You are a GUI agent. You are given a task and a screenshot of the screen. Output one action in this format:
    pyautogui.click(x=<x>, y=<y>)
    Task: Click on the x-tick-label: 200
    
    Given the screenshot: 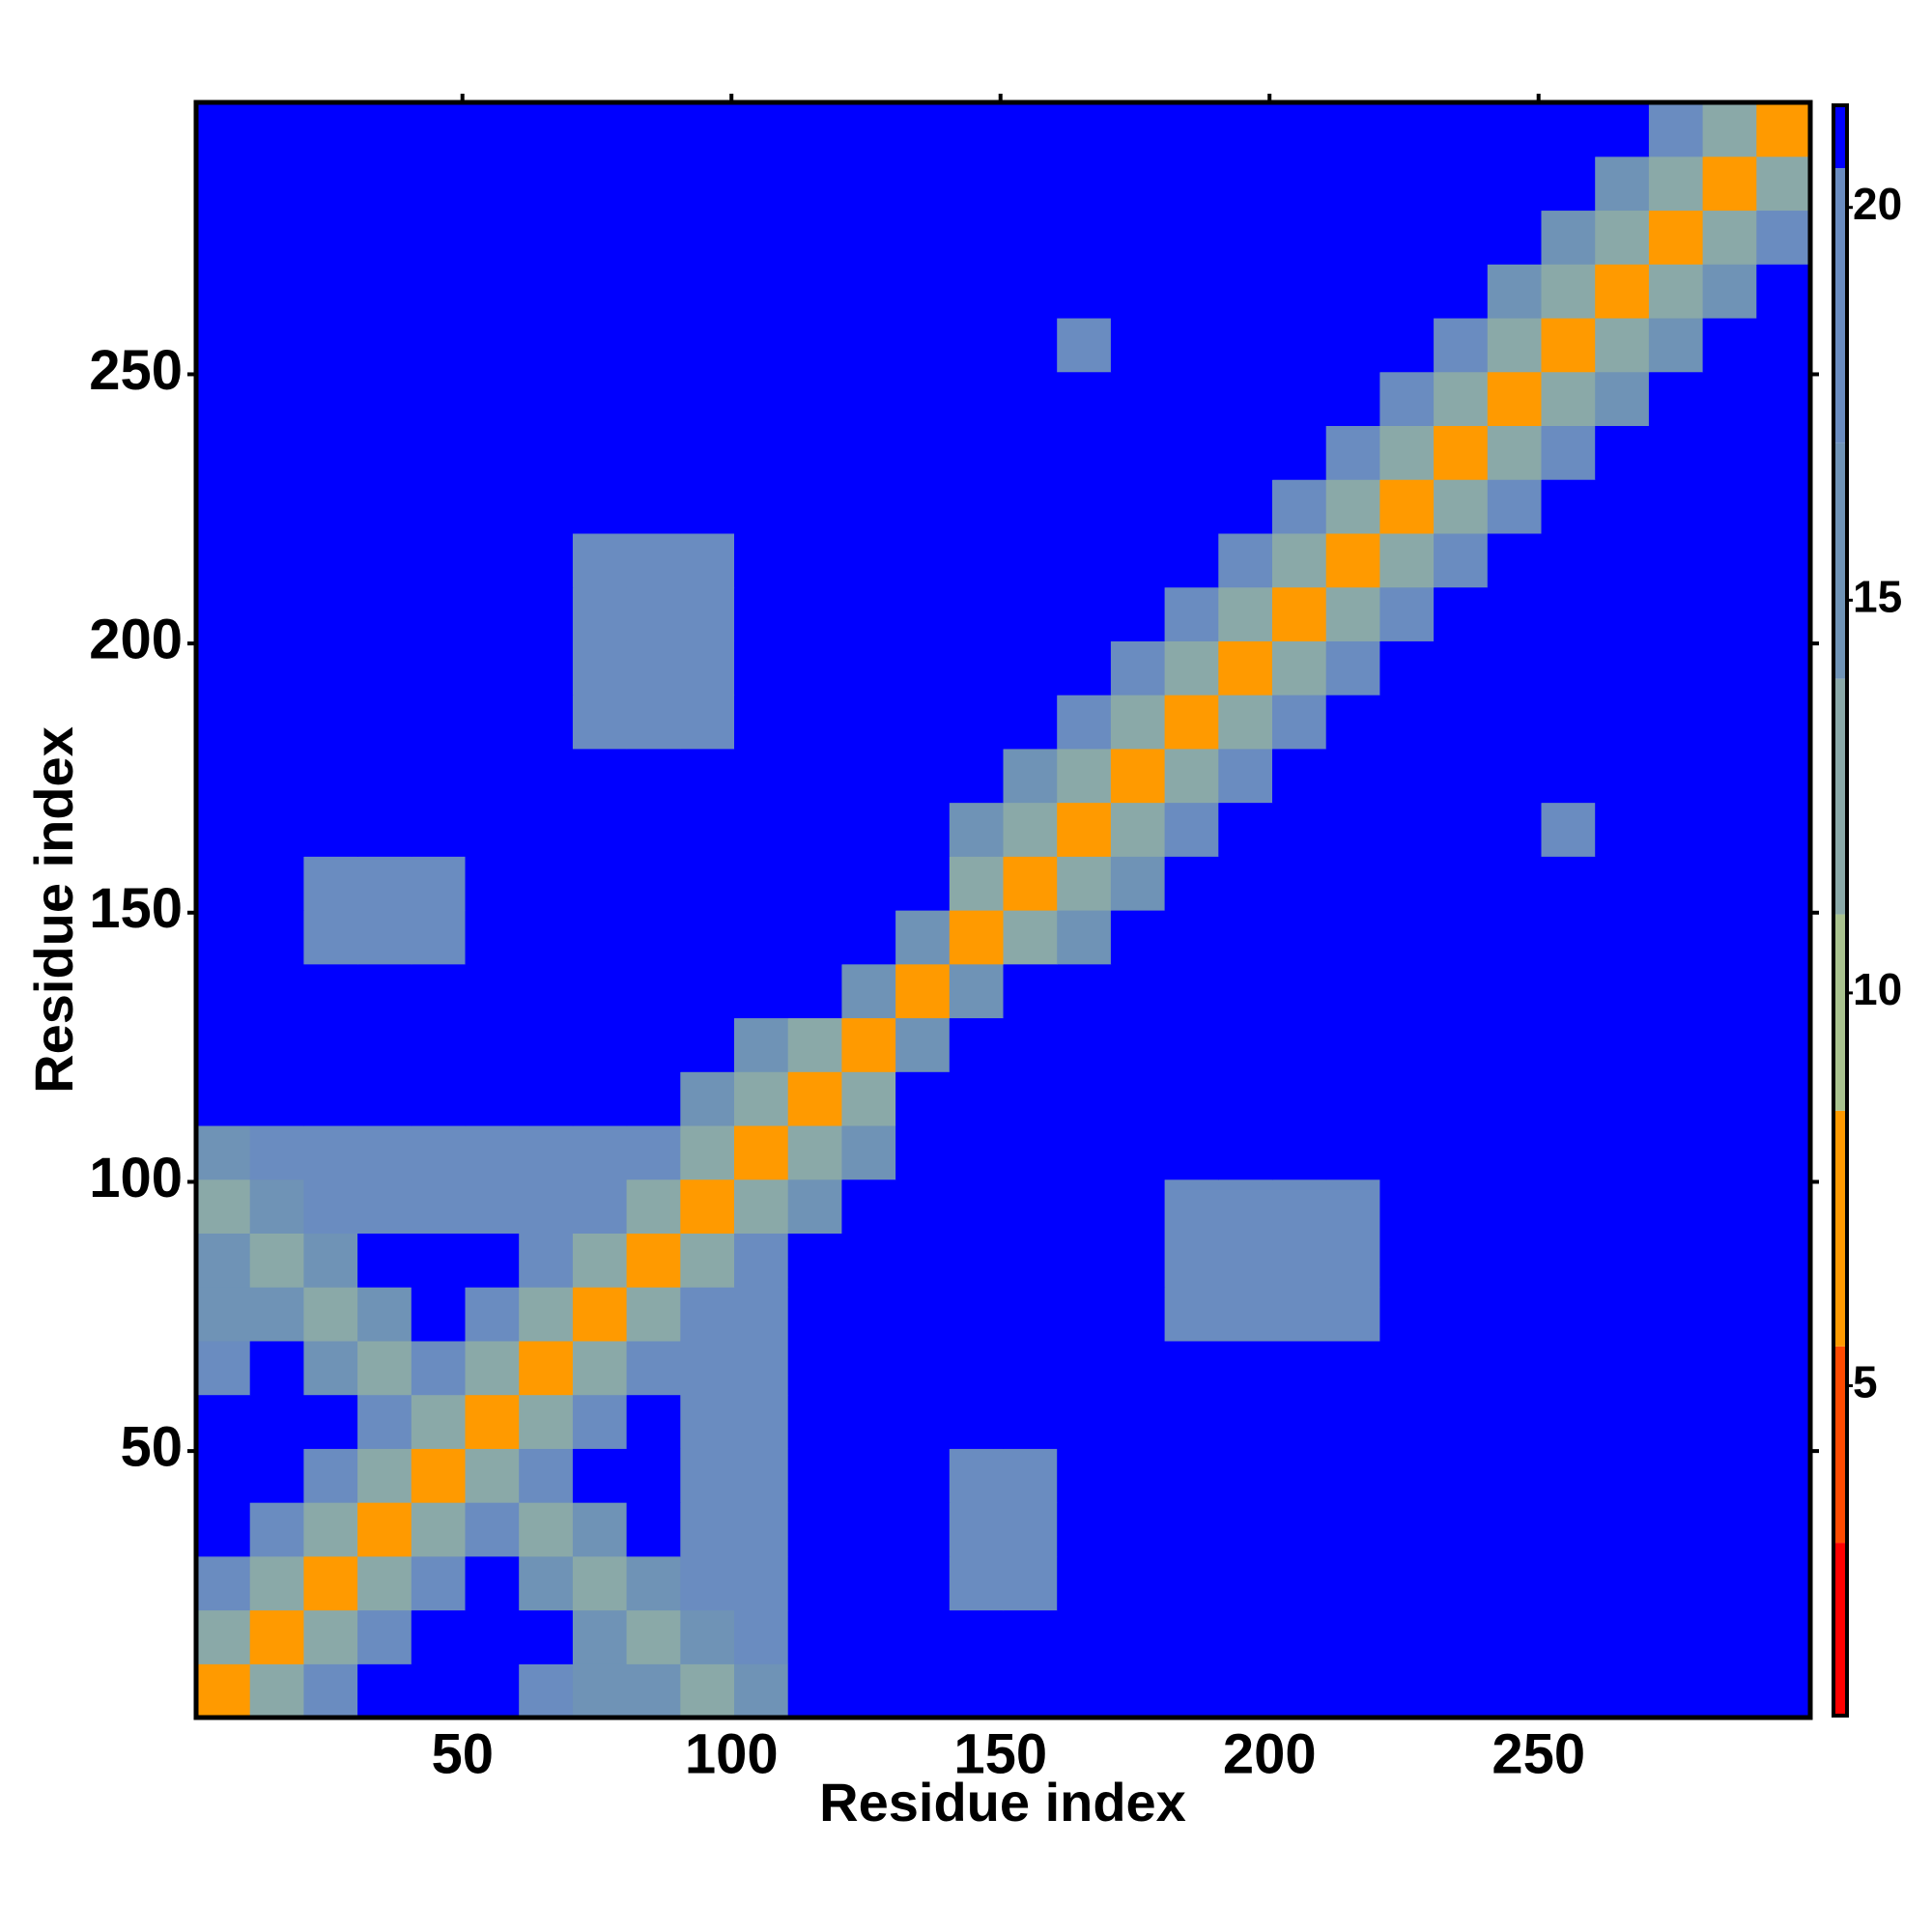 What is the action you would take?
    pyautogui.click(x=1270, y=1753)
    